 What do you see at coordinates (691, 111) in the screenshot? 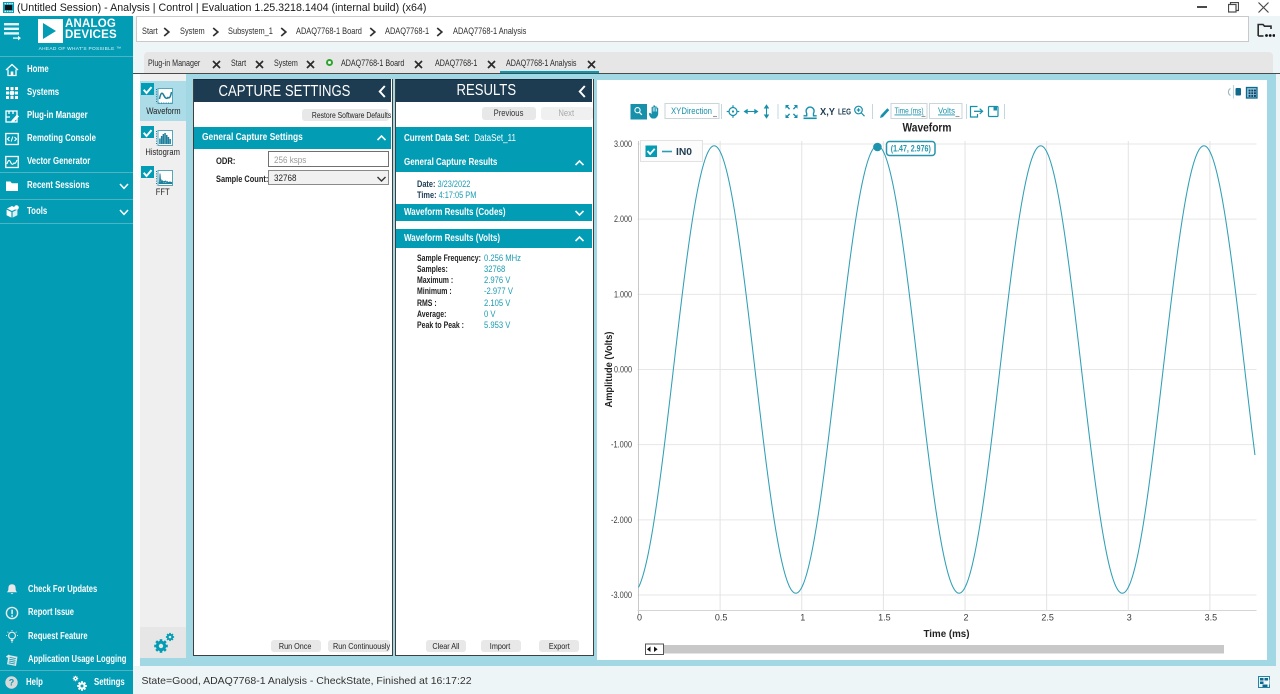
I see `svg-text: XYDirection` at bounding box center [691, 111].